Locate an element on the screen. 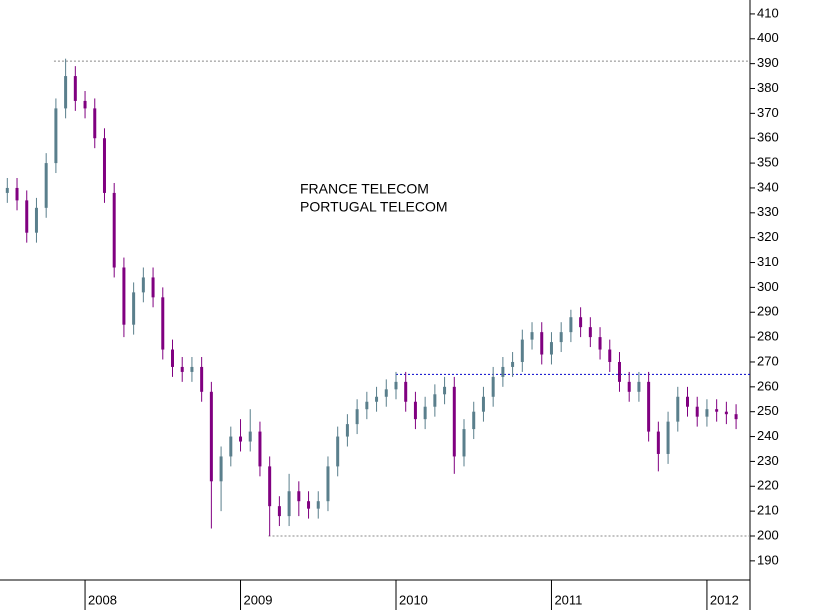 This screenshot has height=610, width=817. x-tick-label: 2012 is located at coordinates (724, 599).